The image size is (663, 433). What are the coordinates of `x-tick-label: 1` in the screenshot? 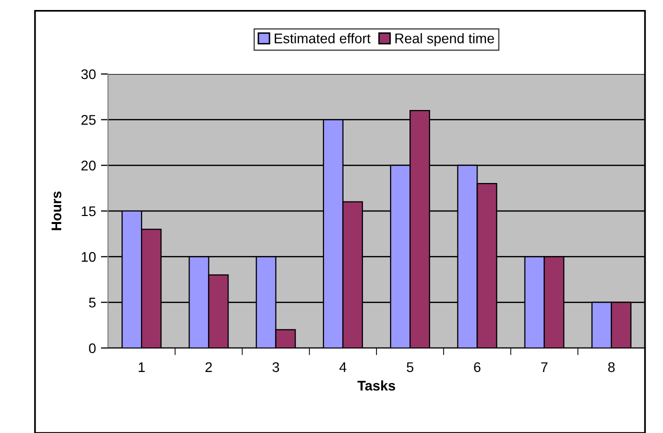 It's located at (141, 367).